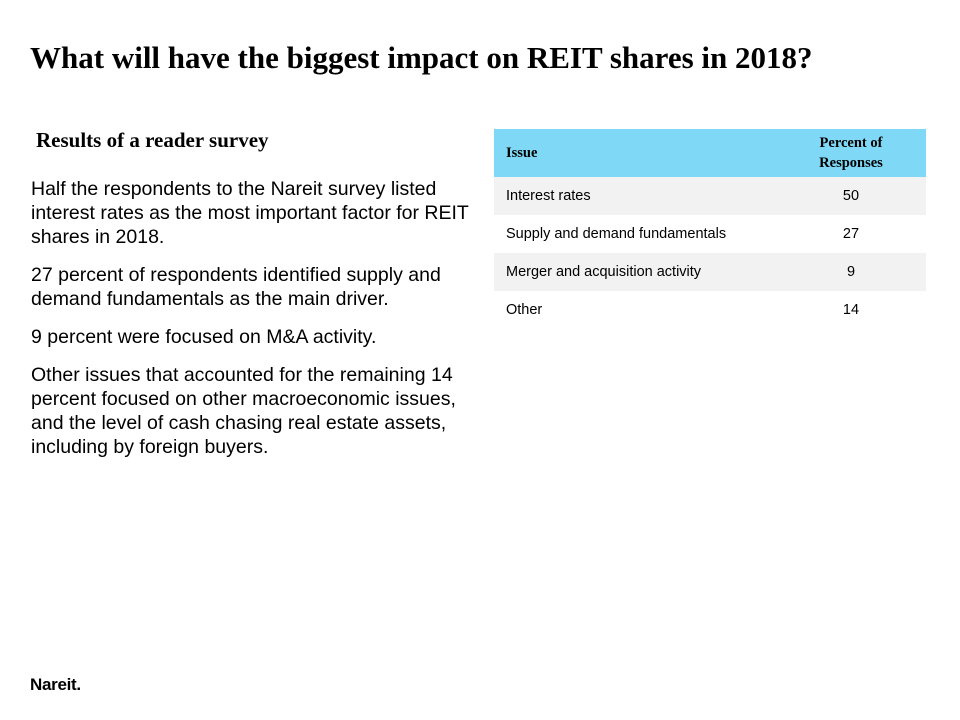 This screenshot has height=720, width=960. I want to click on table-row: Supply and demand fundamentals 27, so click(710, 234).